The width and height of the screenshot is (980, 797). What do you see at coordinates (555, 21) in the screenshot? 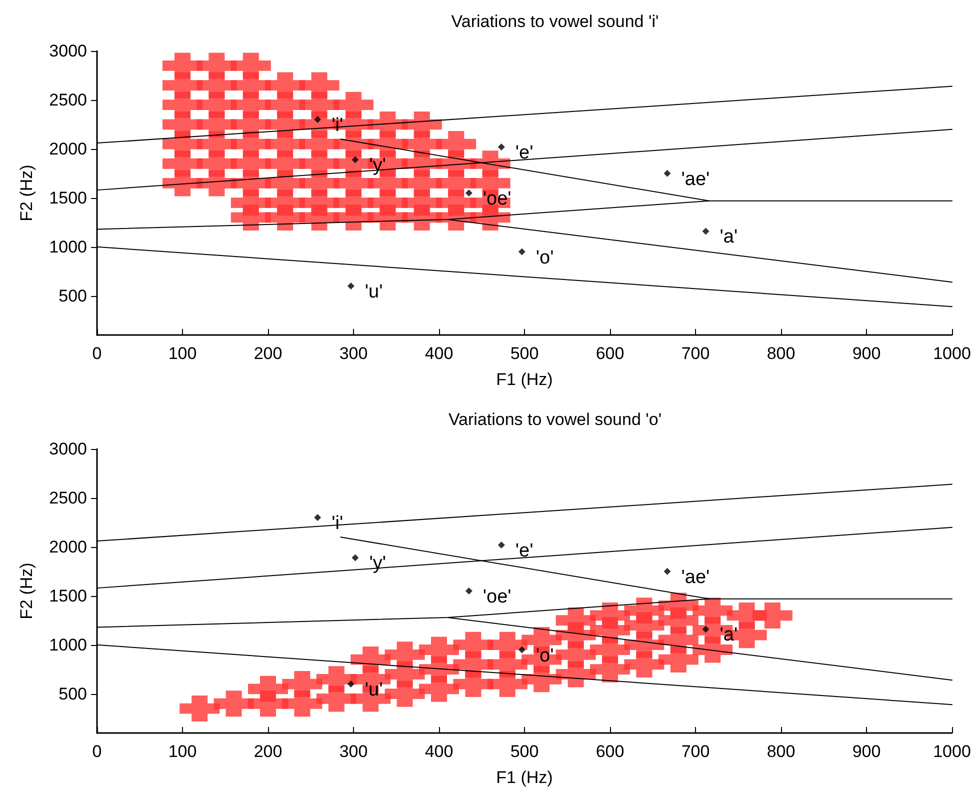
I see `chart-title: Variations to vowel sound 'i'` at bounding box center [555, 21].